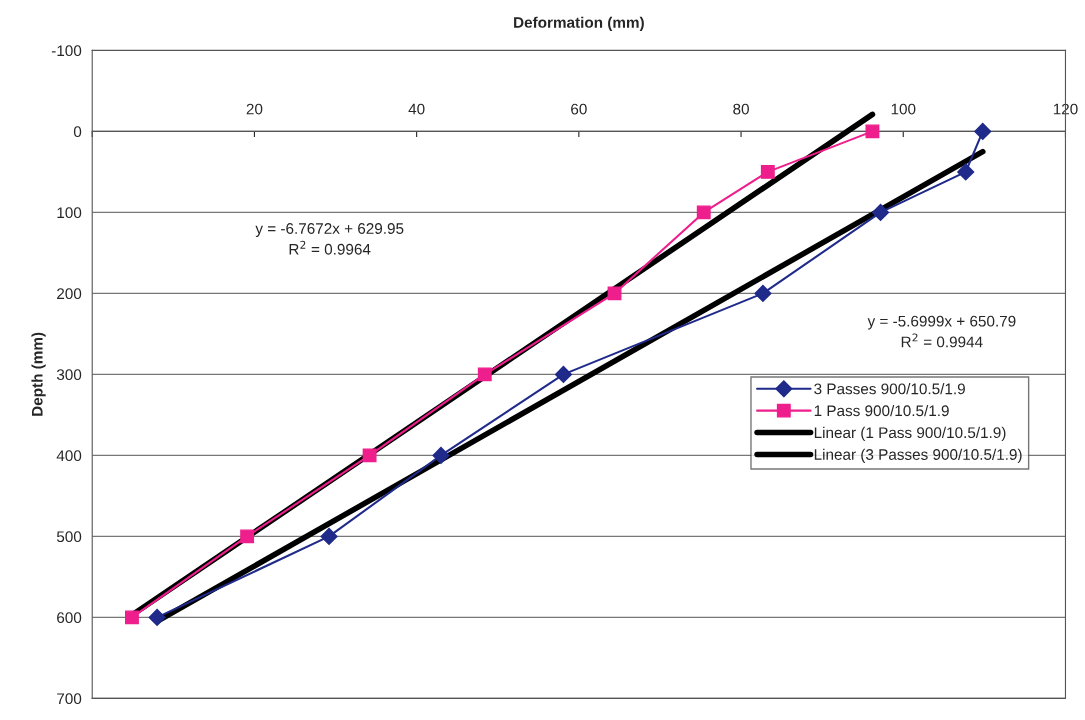 The width and height of the screenshot is (1085, 720). I want to click on x-tick-label: 40, so click(416, 109).